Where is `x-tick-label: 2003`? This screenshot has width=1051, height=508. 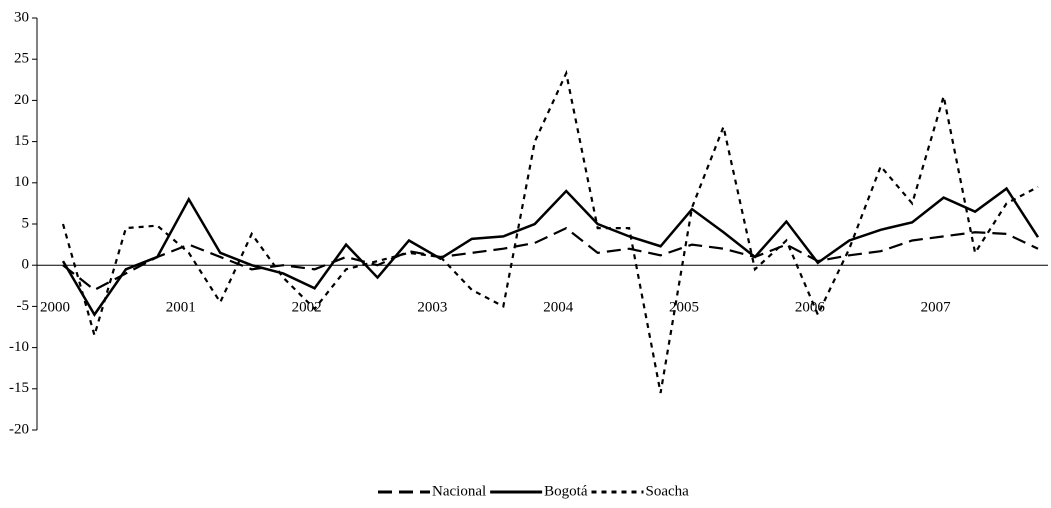
x-tick-label: 2003 is located at coordinates (432, 308).